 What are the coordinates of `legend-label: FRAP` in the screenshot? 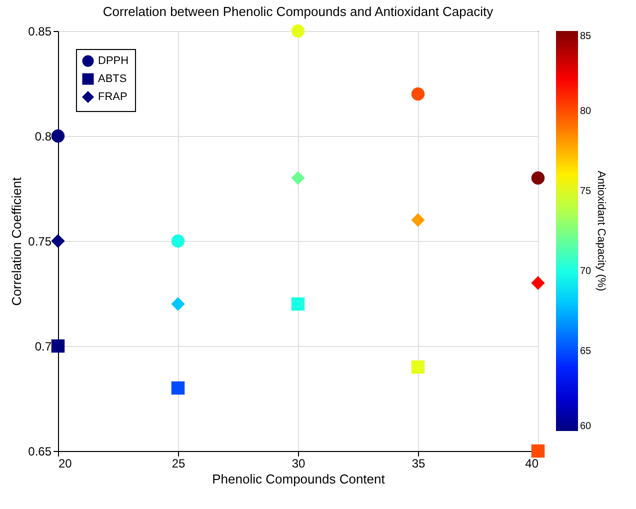 It's located at (113, 97).